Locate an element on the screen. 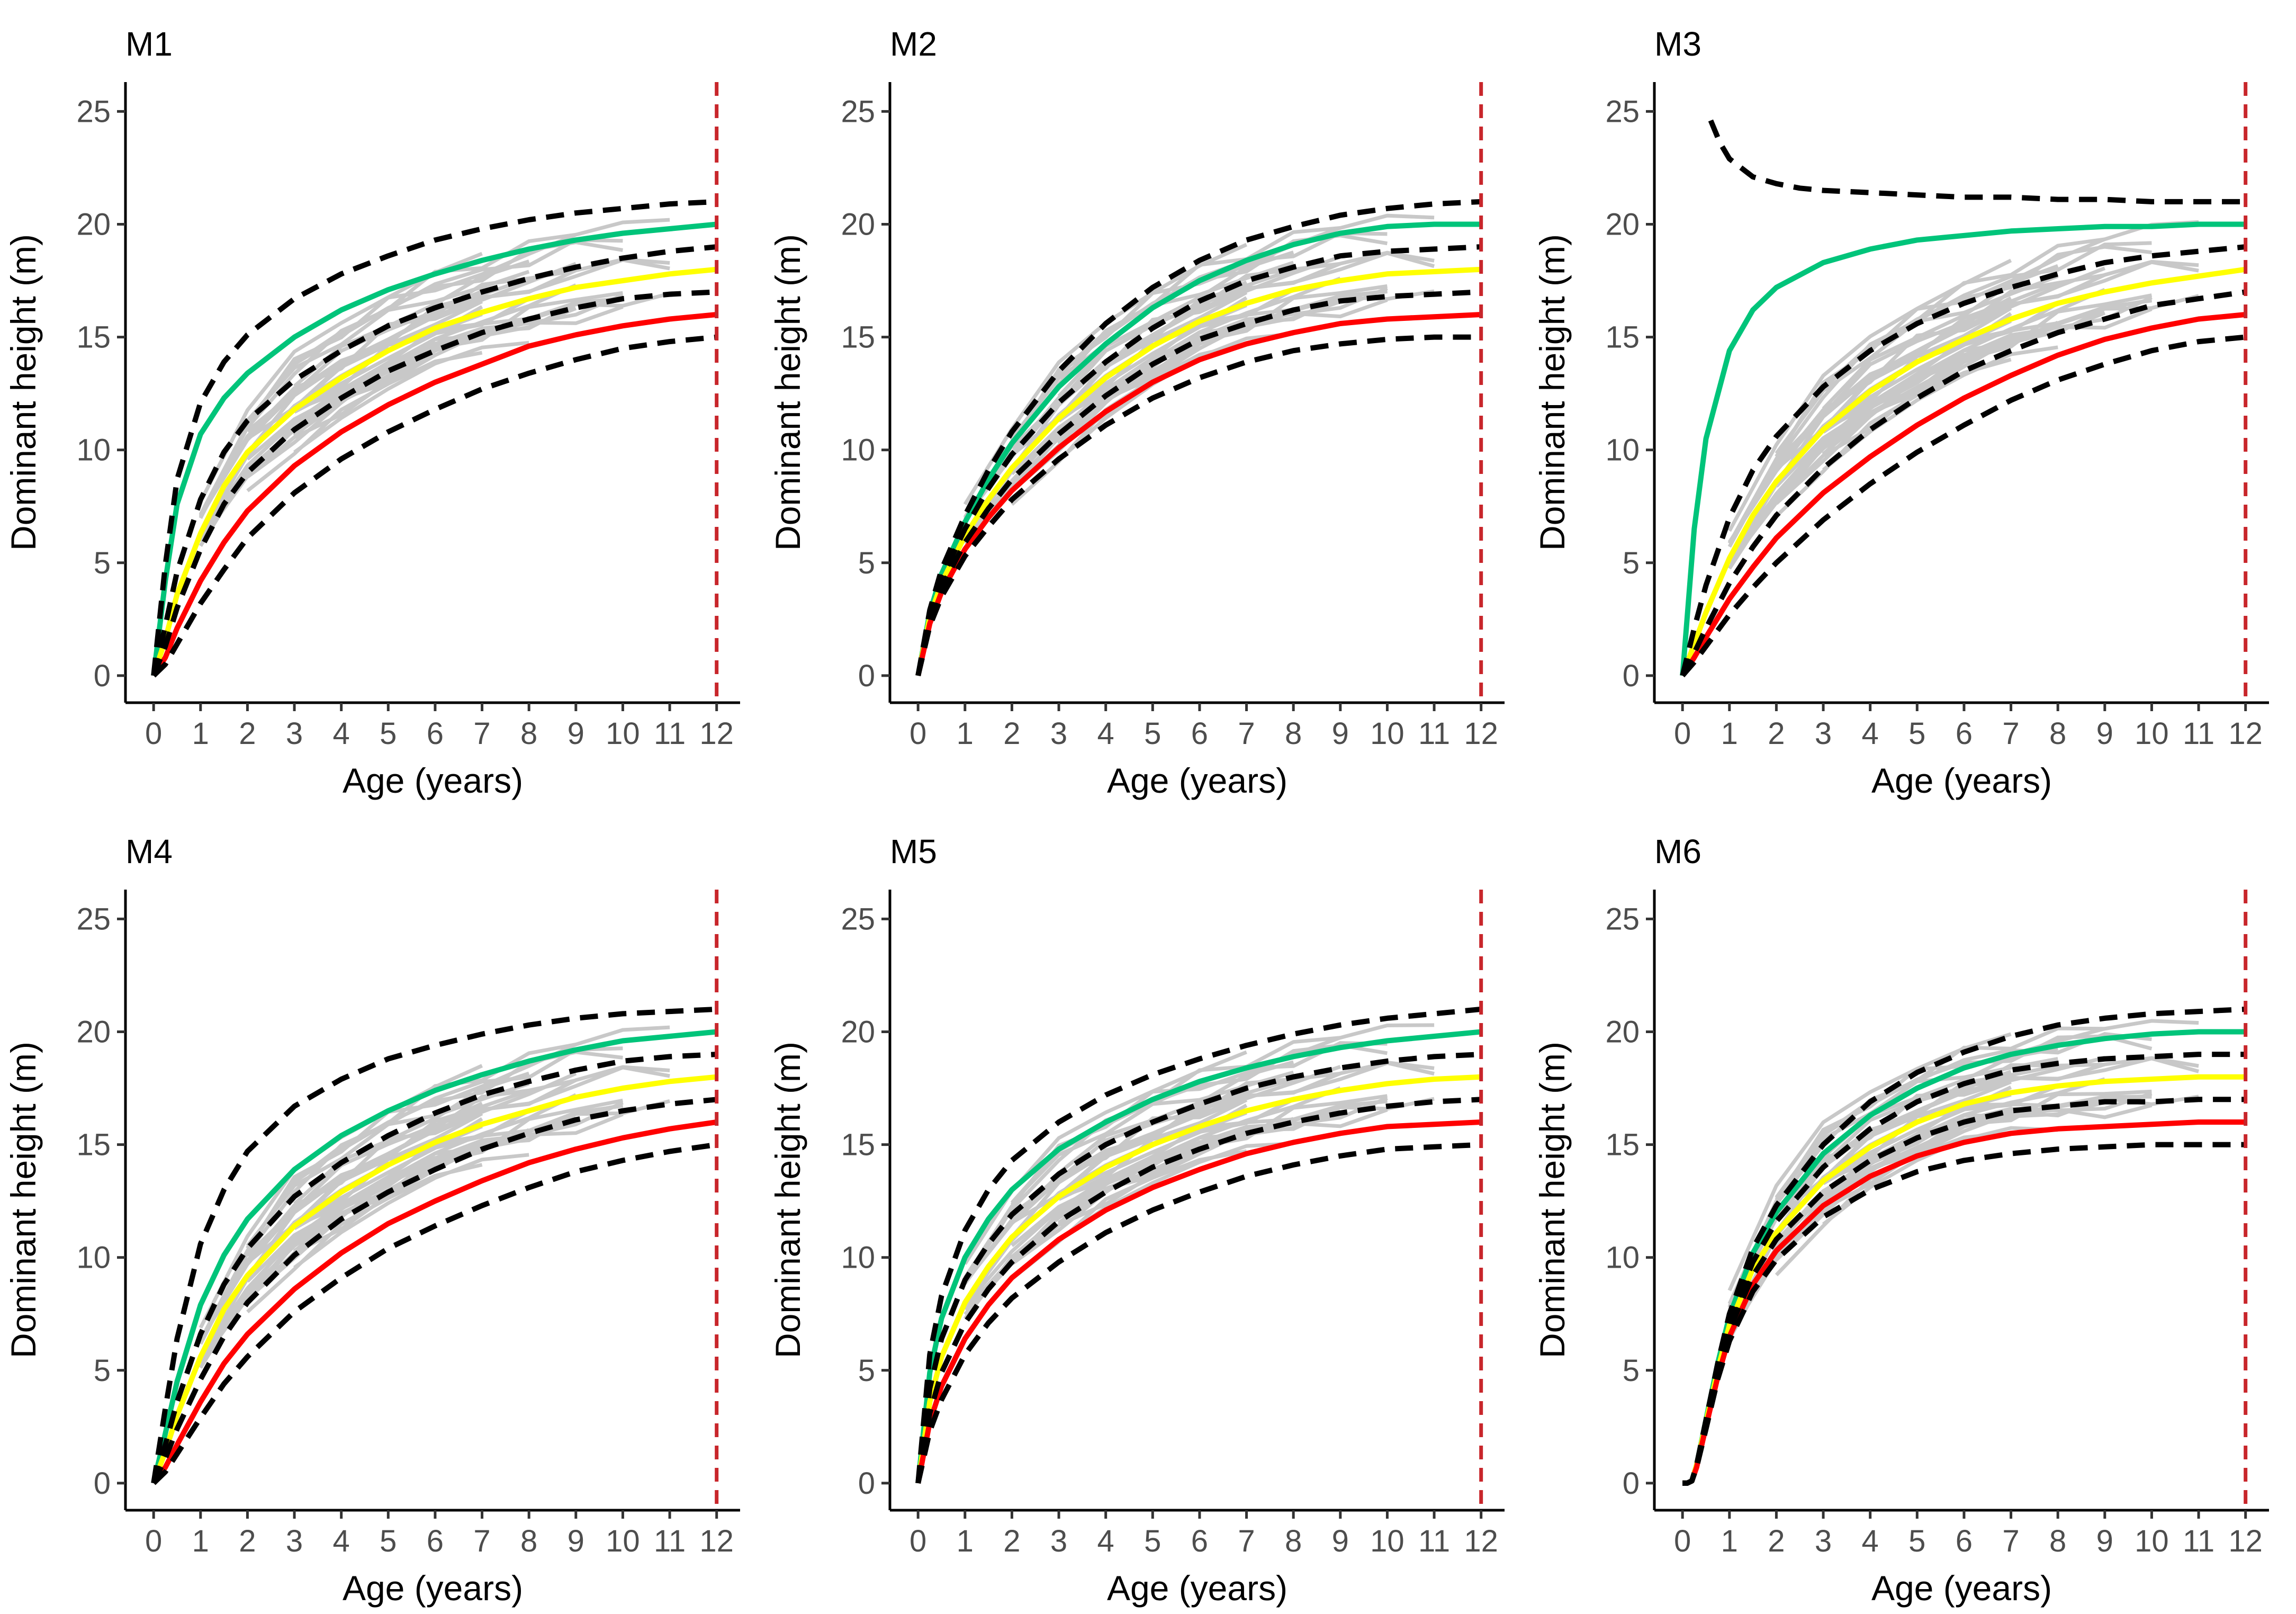 This screenshot has width=2296, height=1614. panel-4-plot-area is located at coordinates (434, 1245).